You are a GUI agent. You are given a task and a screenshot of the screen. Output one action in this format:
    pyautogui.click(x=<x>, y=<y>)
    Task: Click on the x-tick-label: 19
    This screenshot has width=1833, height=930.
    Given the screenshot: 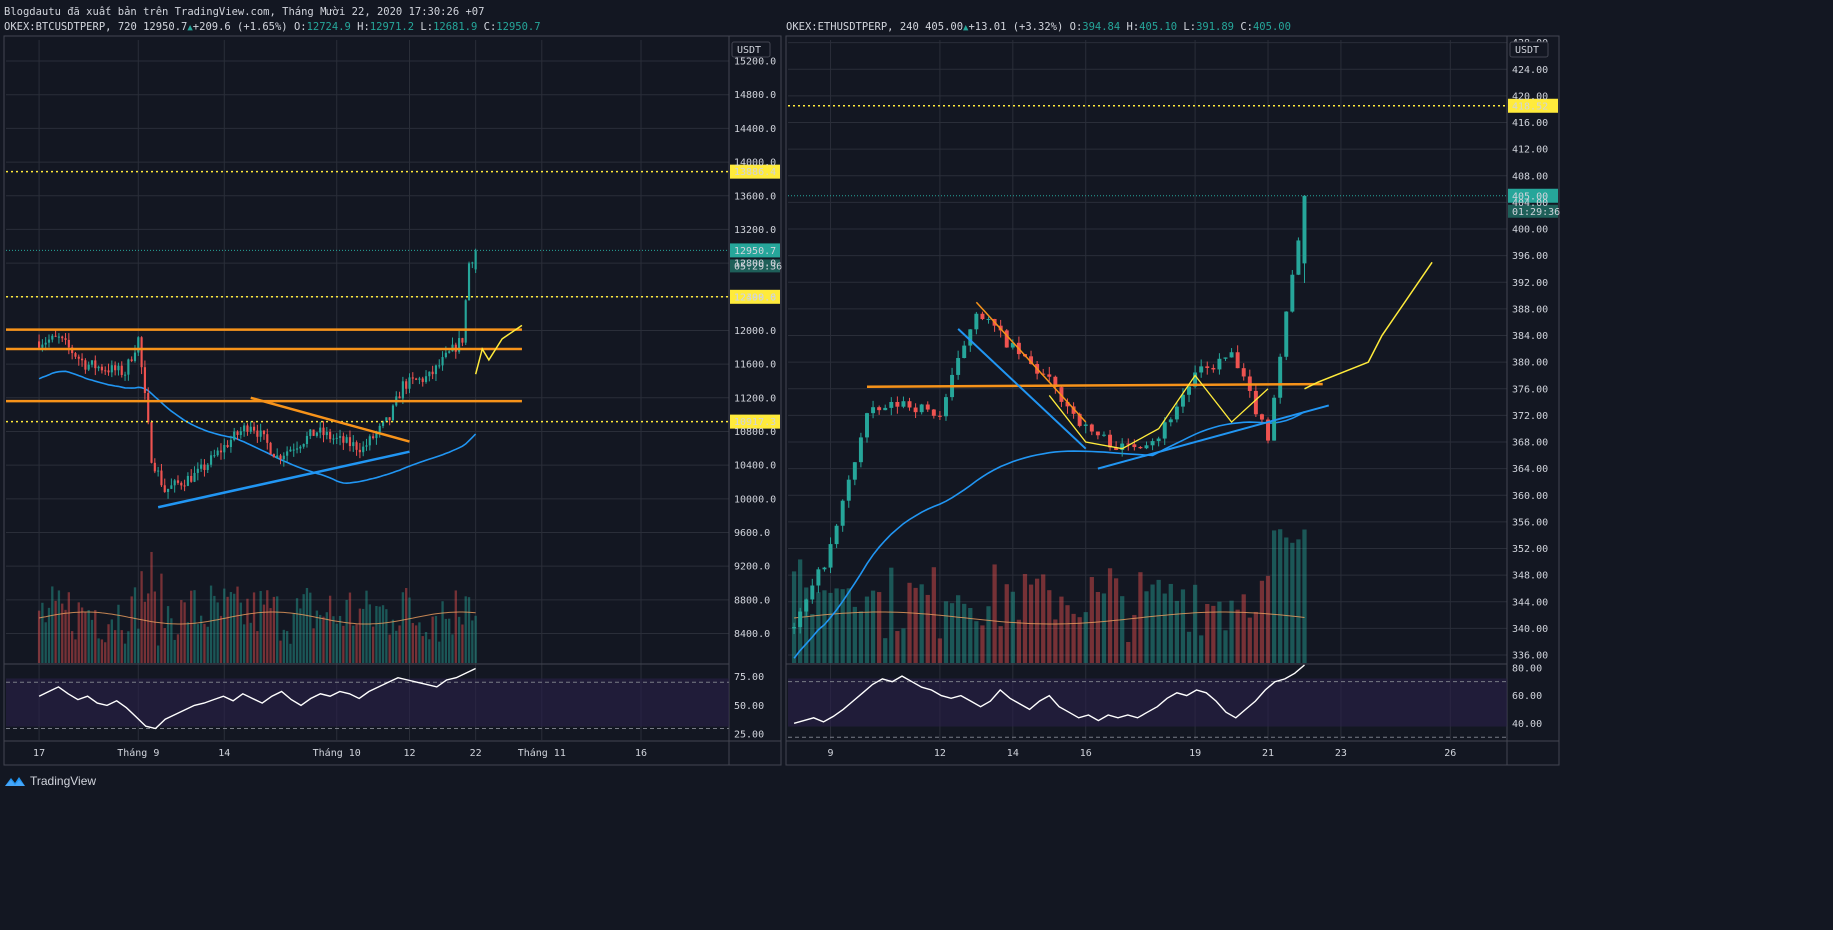 What is the action you would take?
    pyautogui.click(x=1195, y=753)
    